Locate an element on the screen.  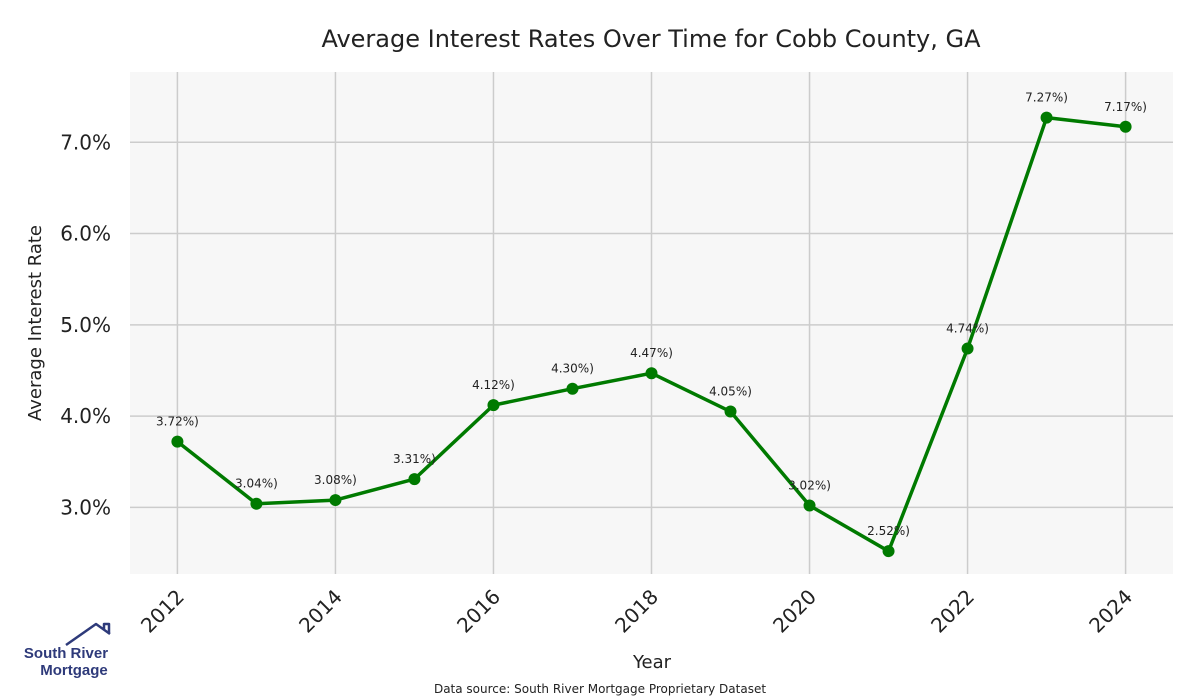
y-tick-label: 4.0% is located at coordinates (85, 416).